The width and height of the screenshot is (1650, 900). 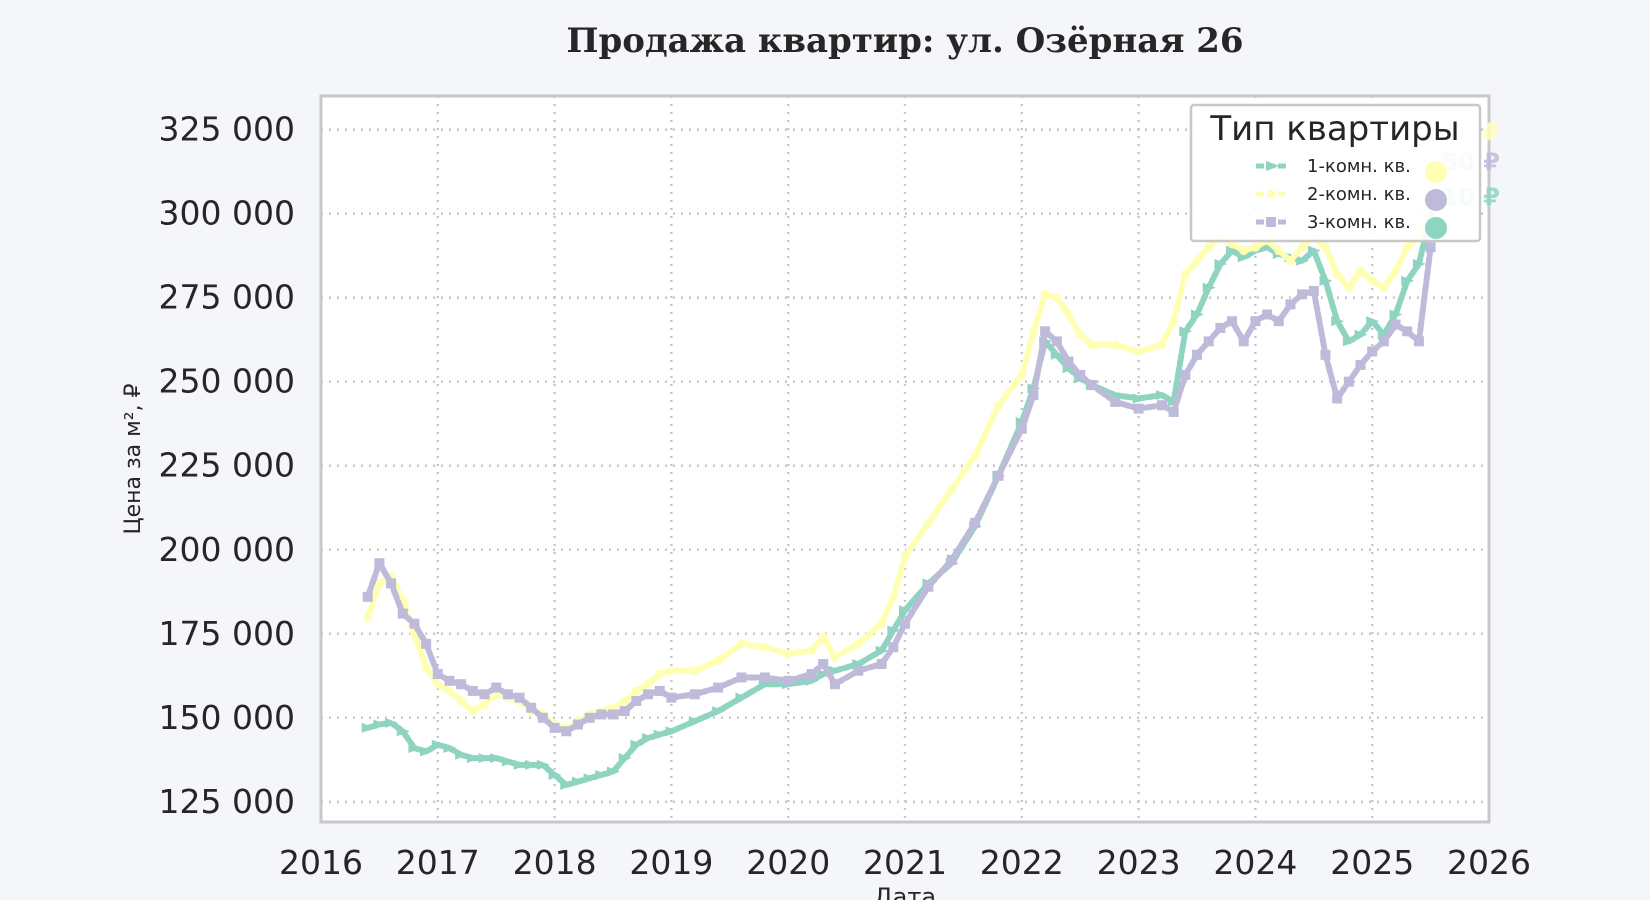 What do you see at coordinates (1351, 169) in the screenshot?
I see `legend-entry: 1-комн. кв.` at bounding box center [1351, 169].